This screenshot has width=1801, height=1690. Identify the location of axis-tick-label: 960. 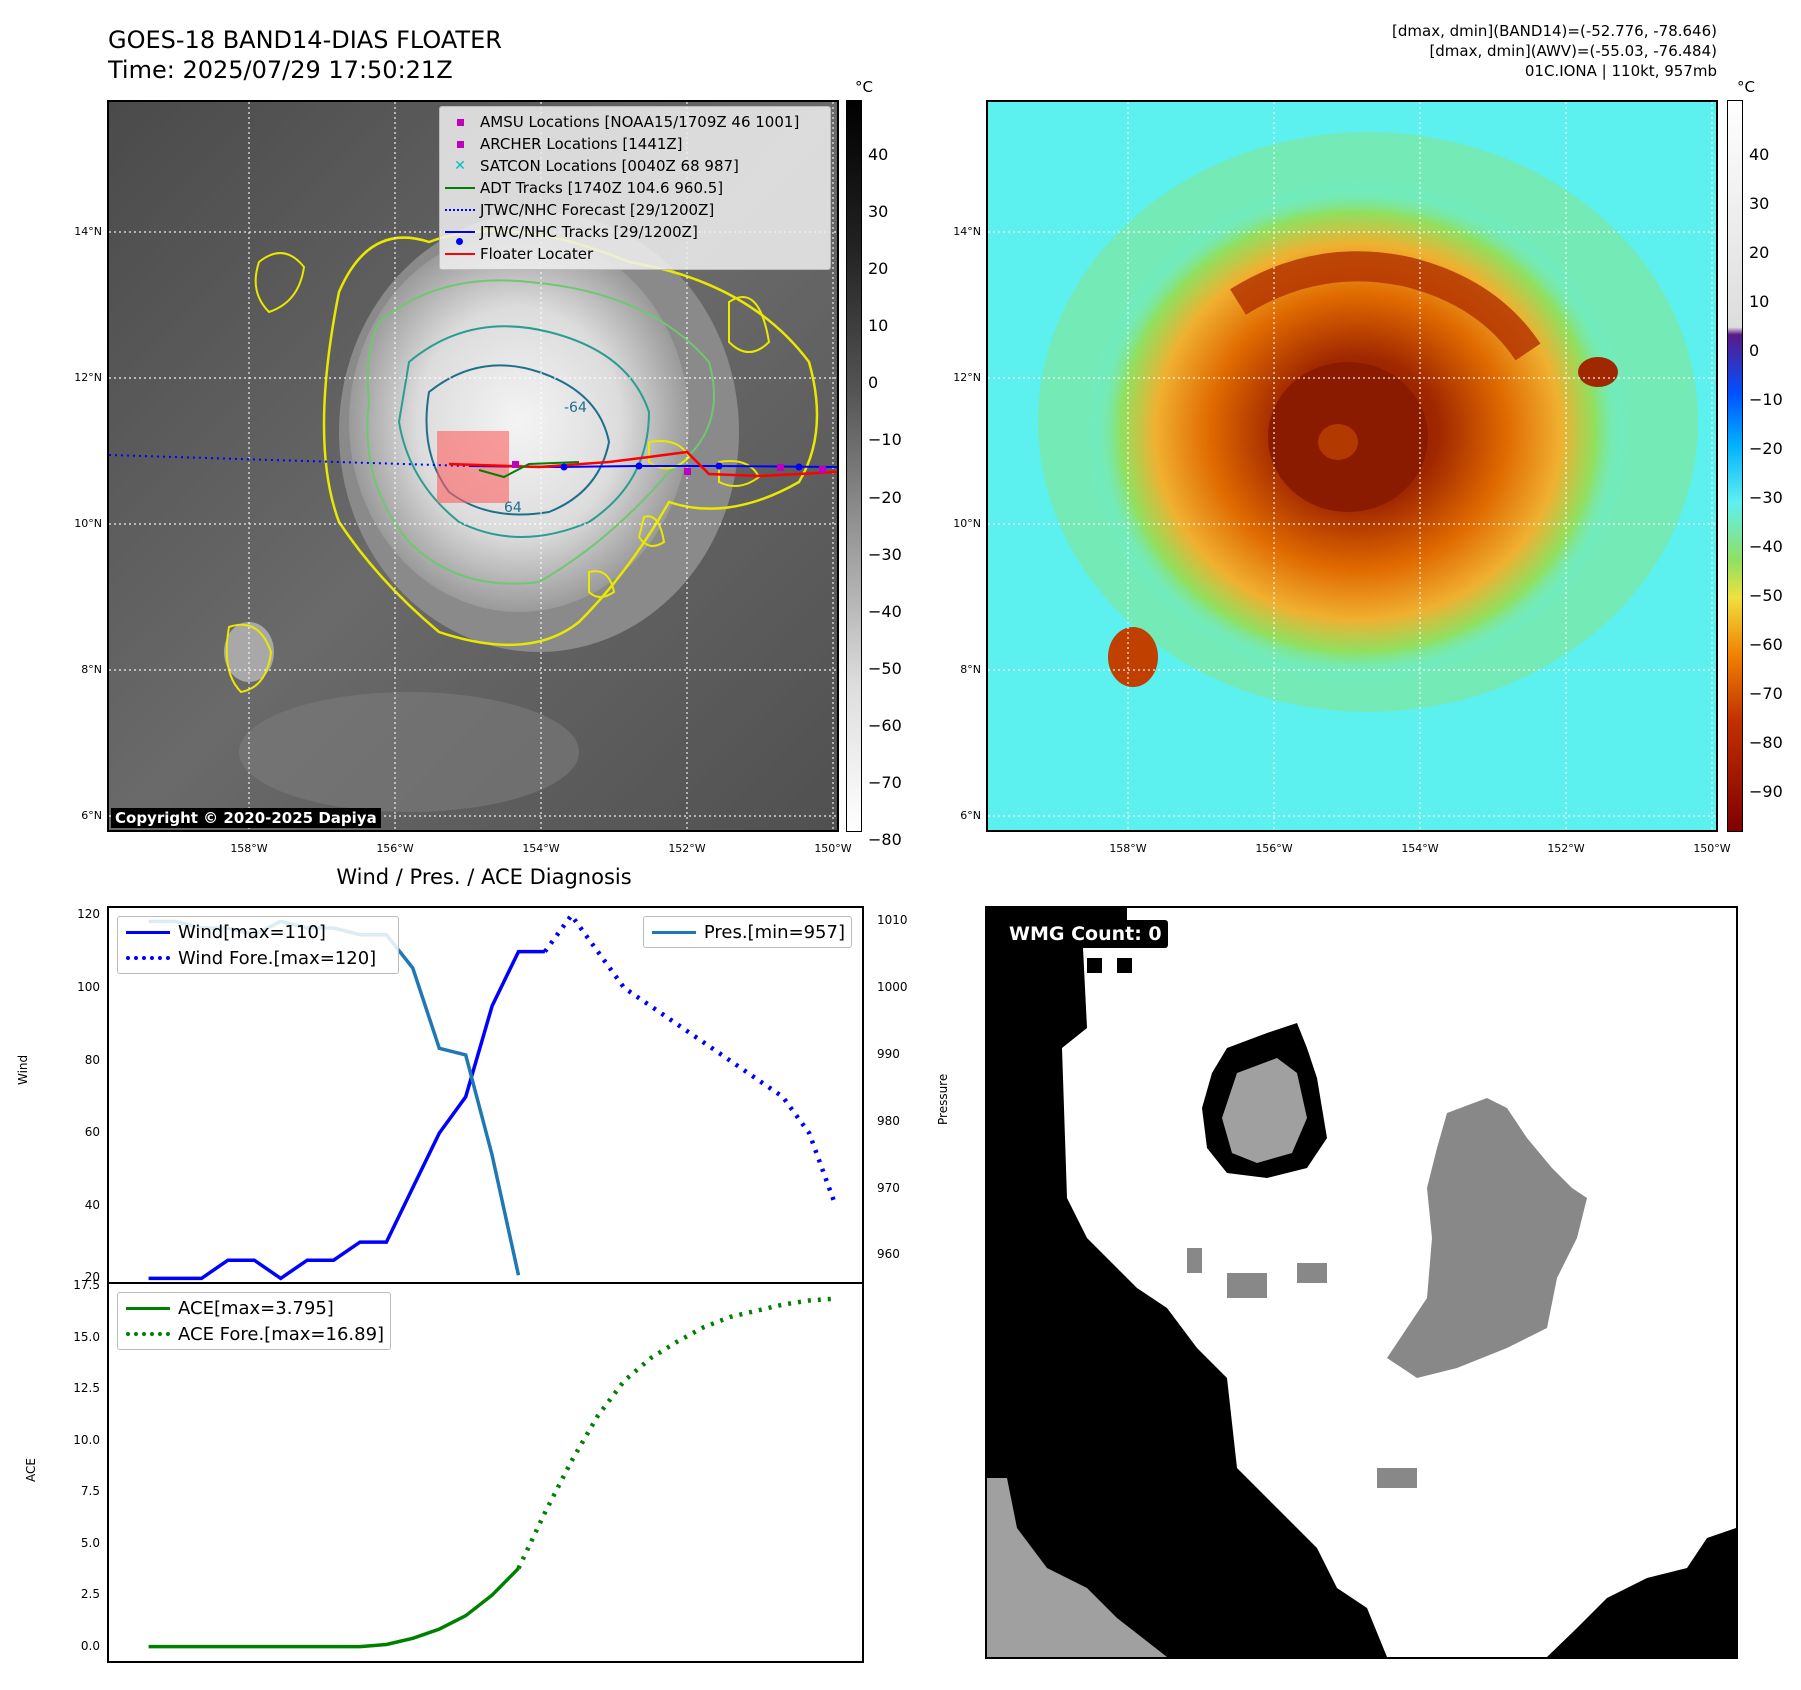
(888, 1254).